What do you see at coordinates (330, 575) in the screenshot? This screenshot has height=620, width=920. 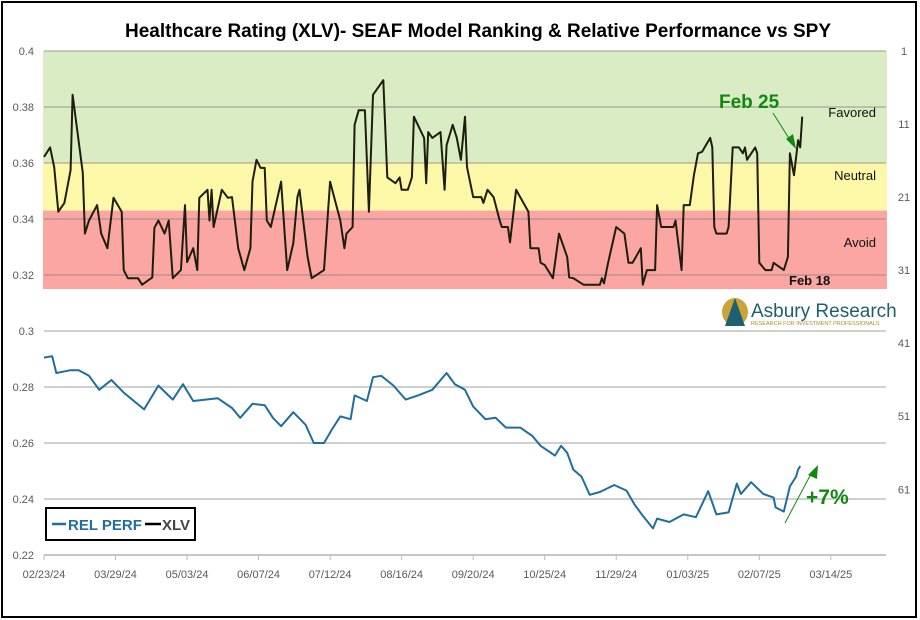 I see `x-tick-label: 07/12/24` at bounding box center [330, 575].